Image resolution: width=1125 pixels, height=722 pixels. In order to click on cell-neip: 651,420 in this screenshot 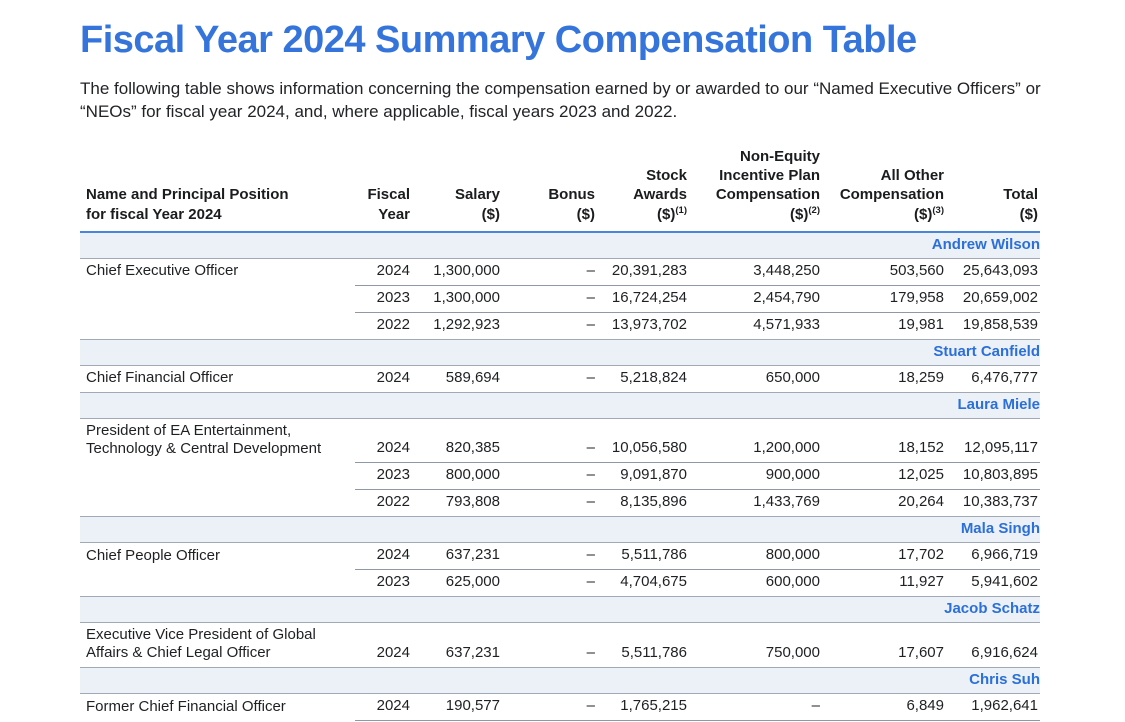, I will do `click(755, 721)`.